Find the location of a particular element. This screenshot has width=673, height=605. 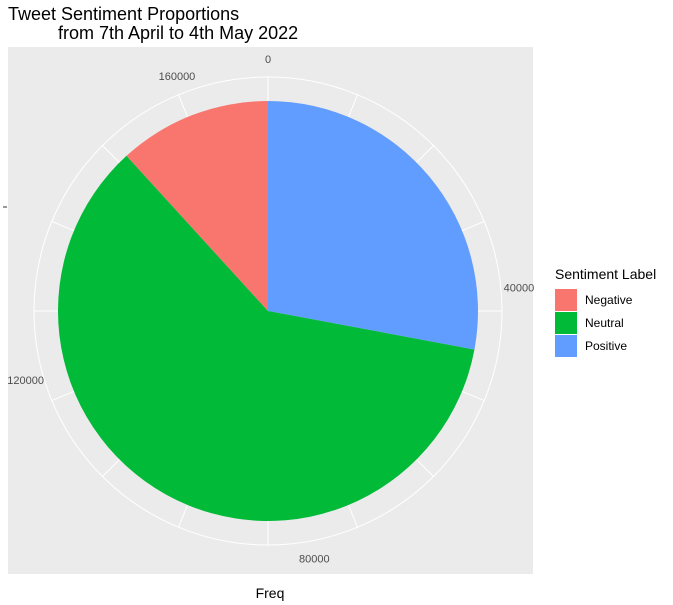

chart-subtitle: from 7th April to 4th May 2022 is located at coordinates (178, 33).